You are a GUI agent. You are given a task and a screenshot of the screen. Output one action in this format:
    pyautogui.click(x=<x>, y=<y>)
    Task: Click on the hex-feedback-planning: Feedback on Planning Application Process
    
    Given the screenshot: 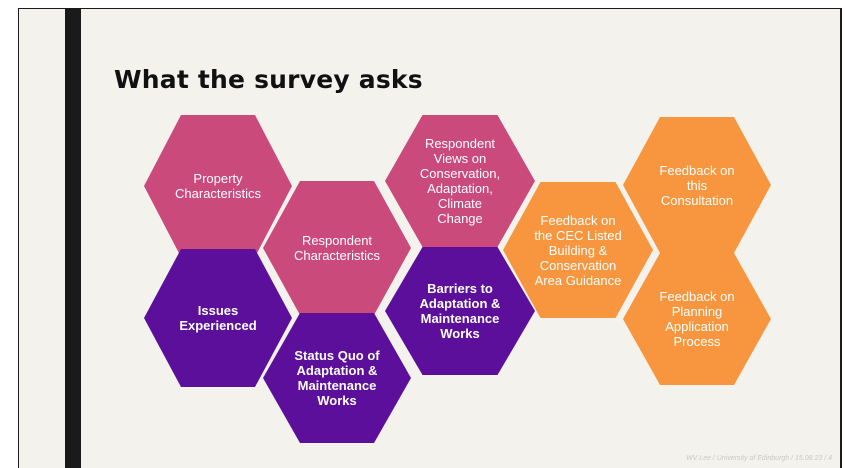 What is the action you would take?
    pyautogui.click(x=697, y=319)
    